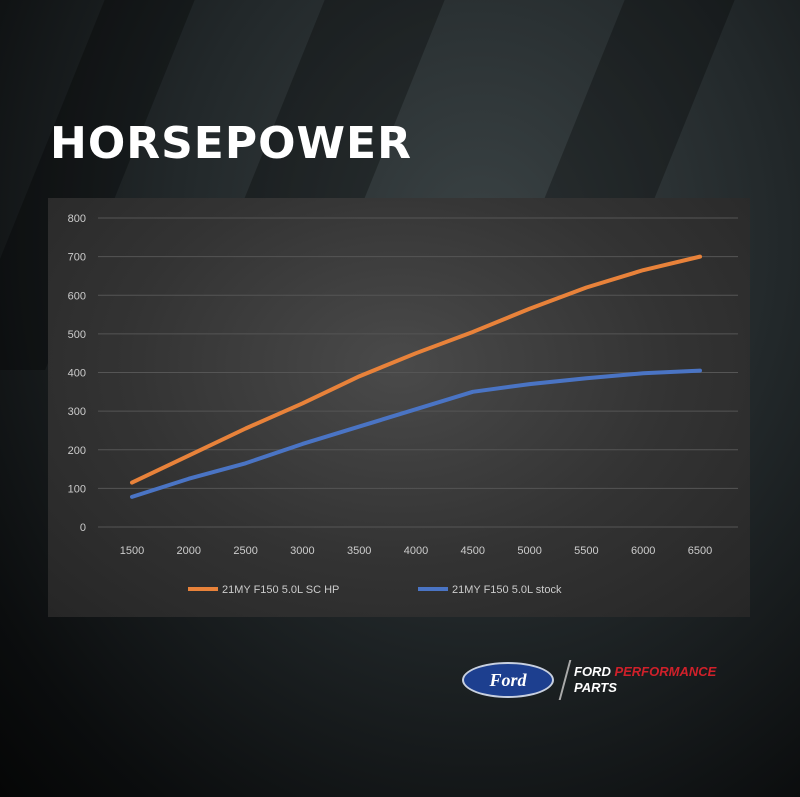  Describe the element at coordinates (77, 258) in the screenshot. I see `y-tick-label: 700` at that location.